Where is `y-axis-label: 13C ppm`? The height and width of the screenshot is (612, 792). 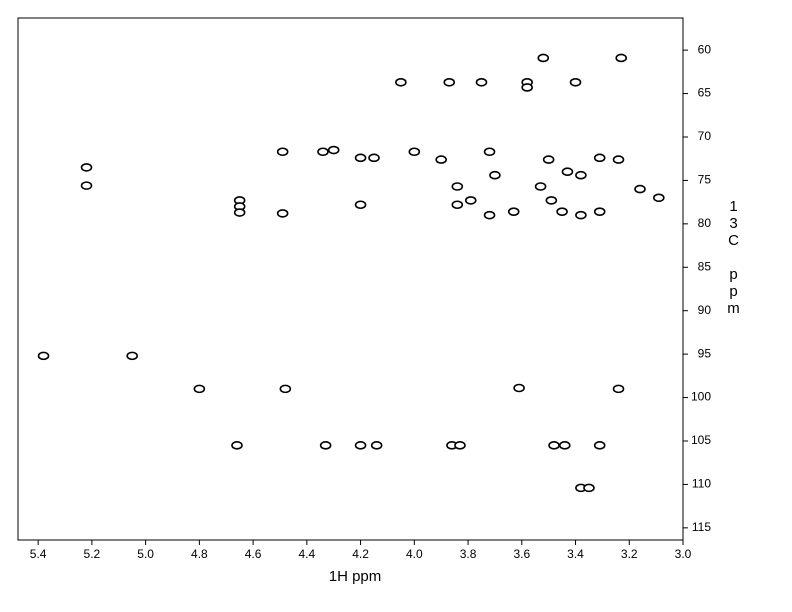 y-axis-label: 13C ppm is located at coordinates (733, 257).